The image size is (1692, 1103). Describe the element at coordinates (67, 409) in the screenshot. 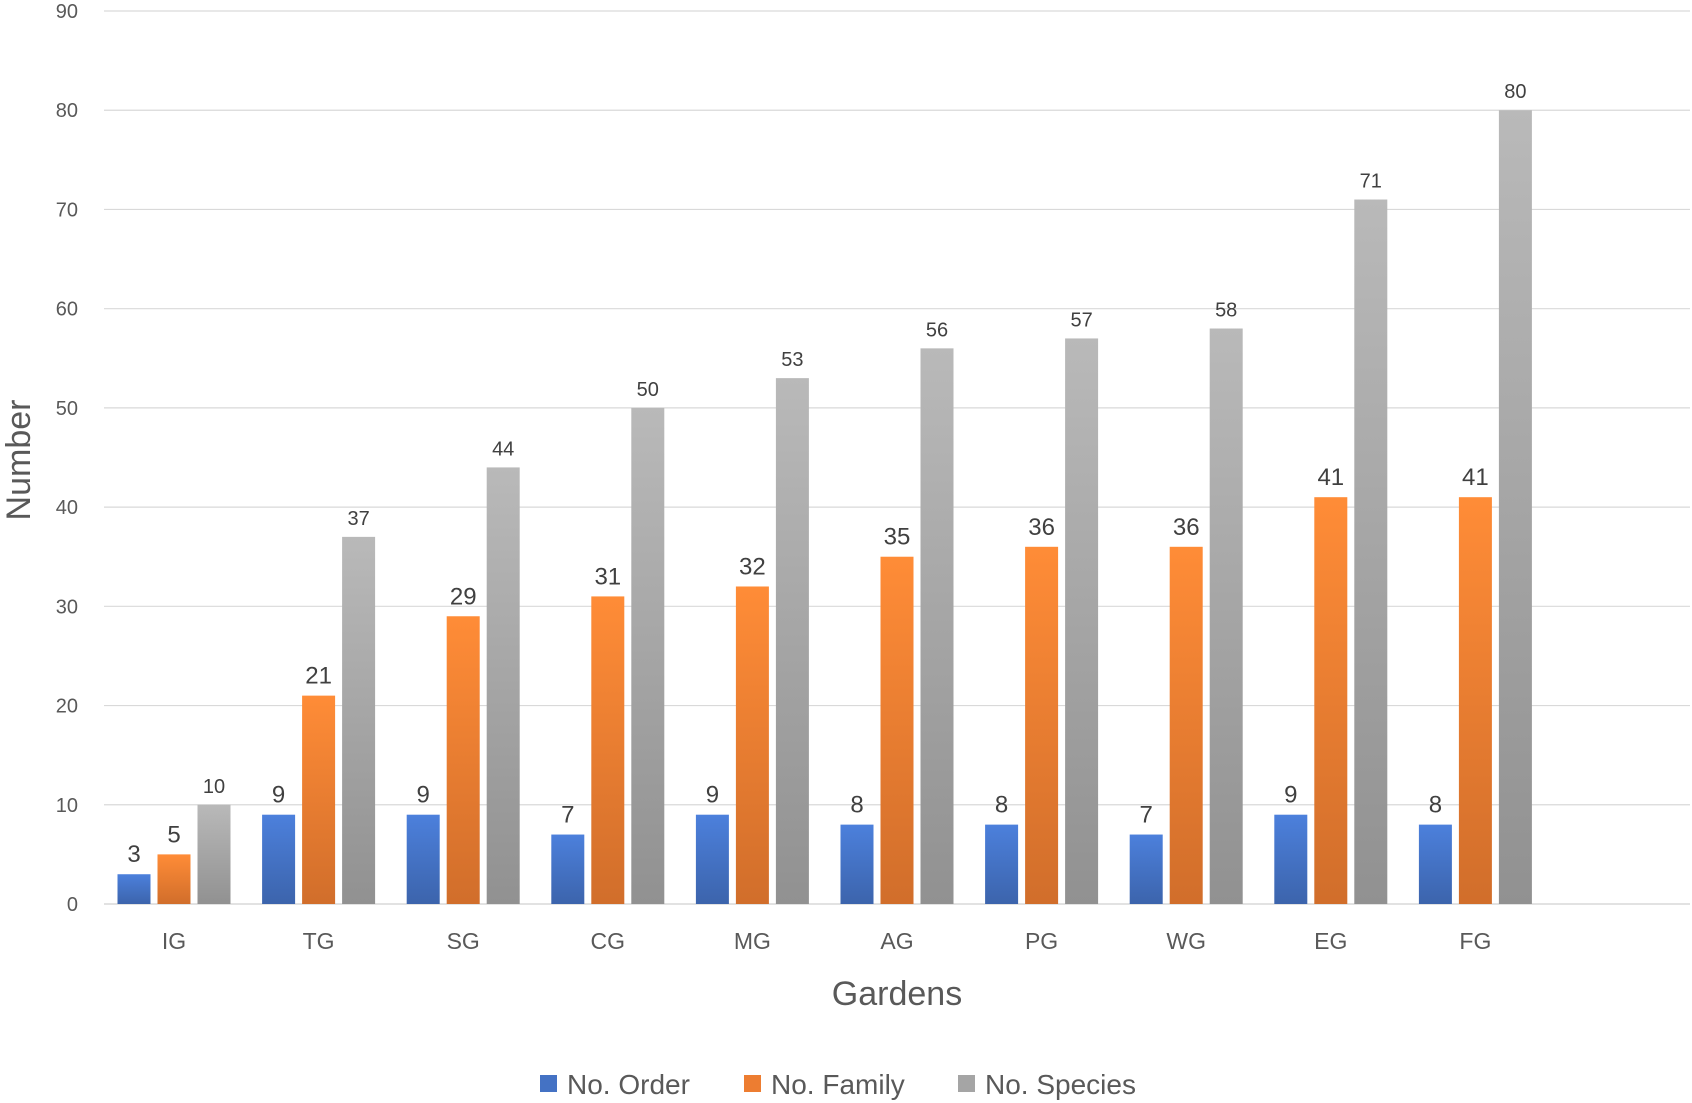

I see `y-tick-label: 50` at that location.